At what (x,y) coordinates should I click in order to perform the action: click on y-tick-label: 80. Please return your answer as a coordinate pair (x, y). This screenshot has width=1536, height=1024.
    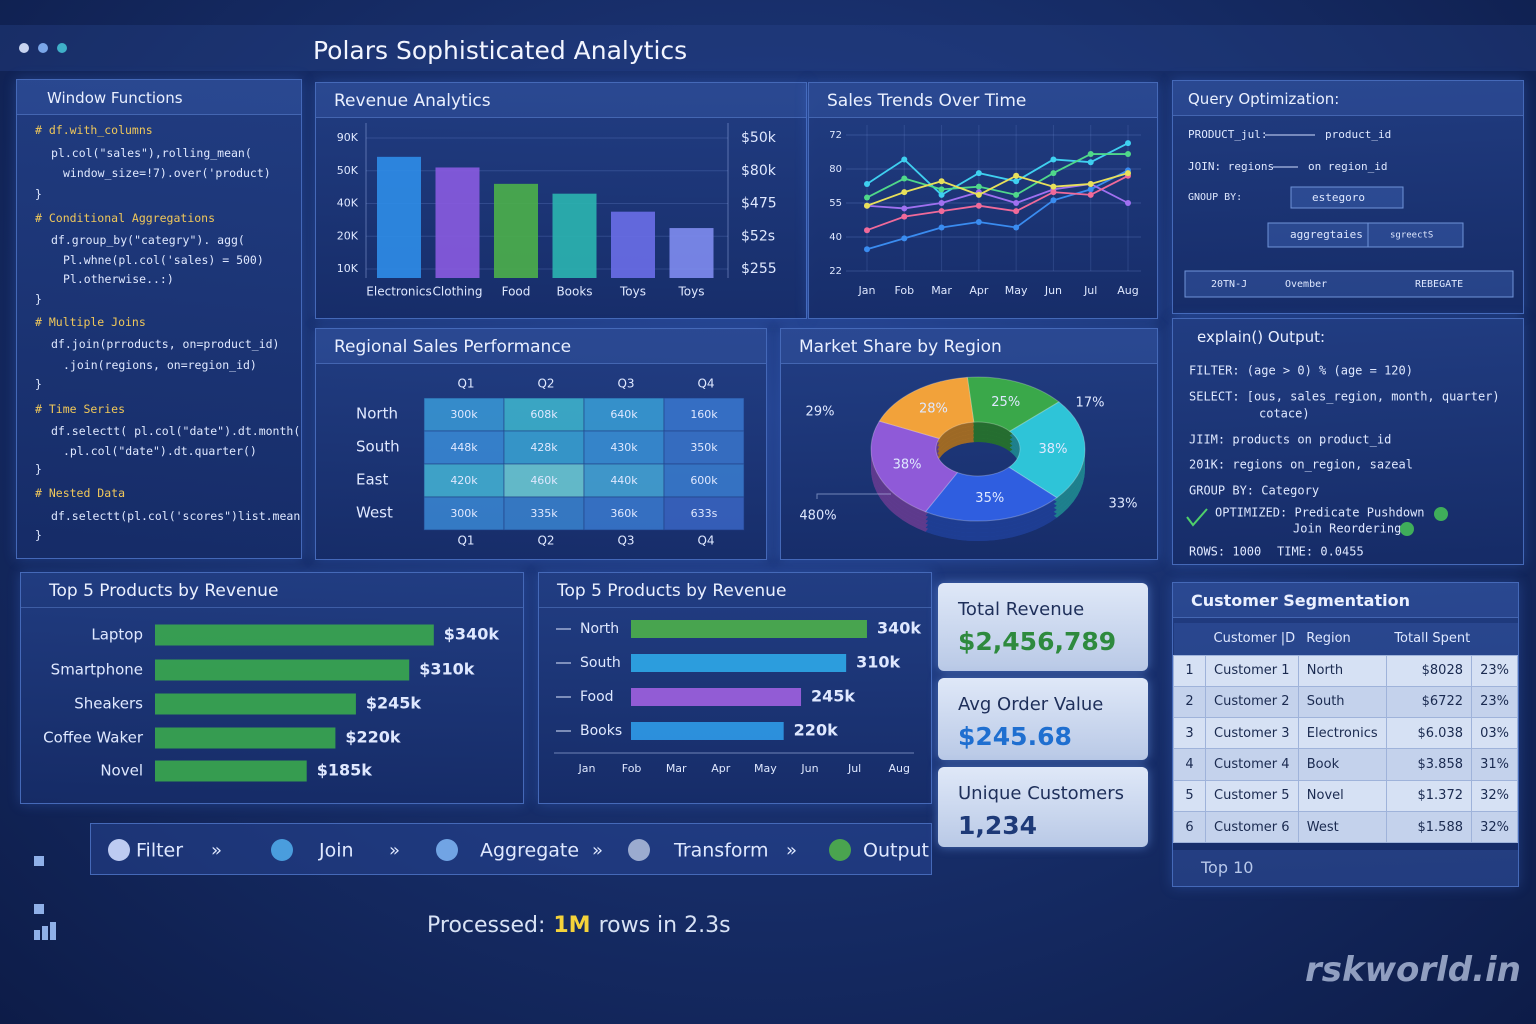
    Looking at the image, I should click on (835, 169).